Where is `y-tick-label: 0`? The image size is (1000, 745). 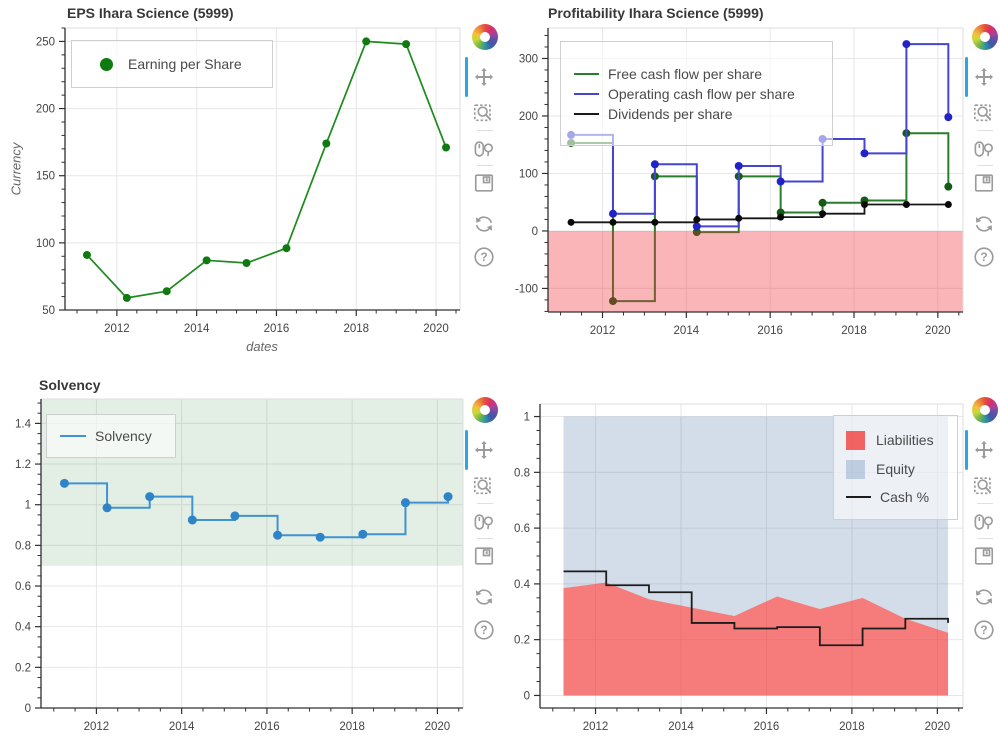 y-tick-label: 0 is located at coordinates (527, 696).